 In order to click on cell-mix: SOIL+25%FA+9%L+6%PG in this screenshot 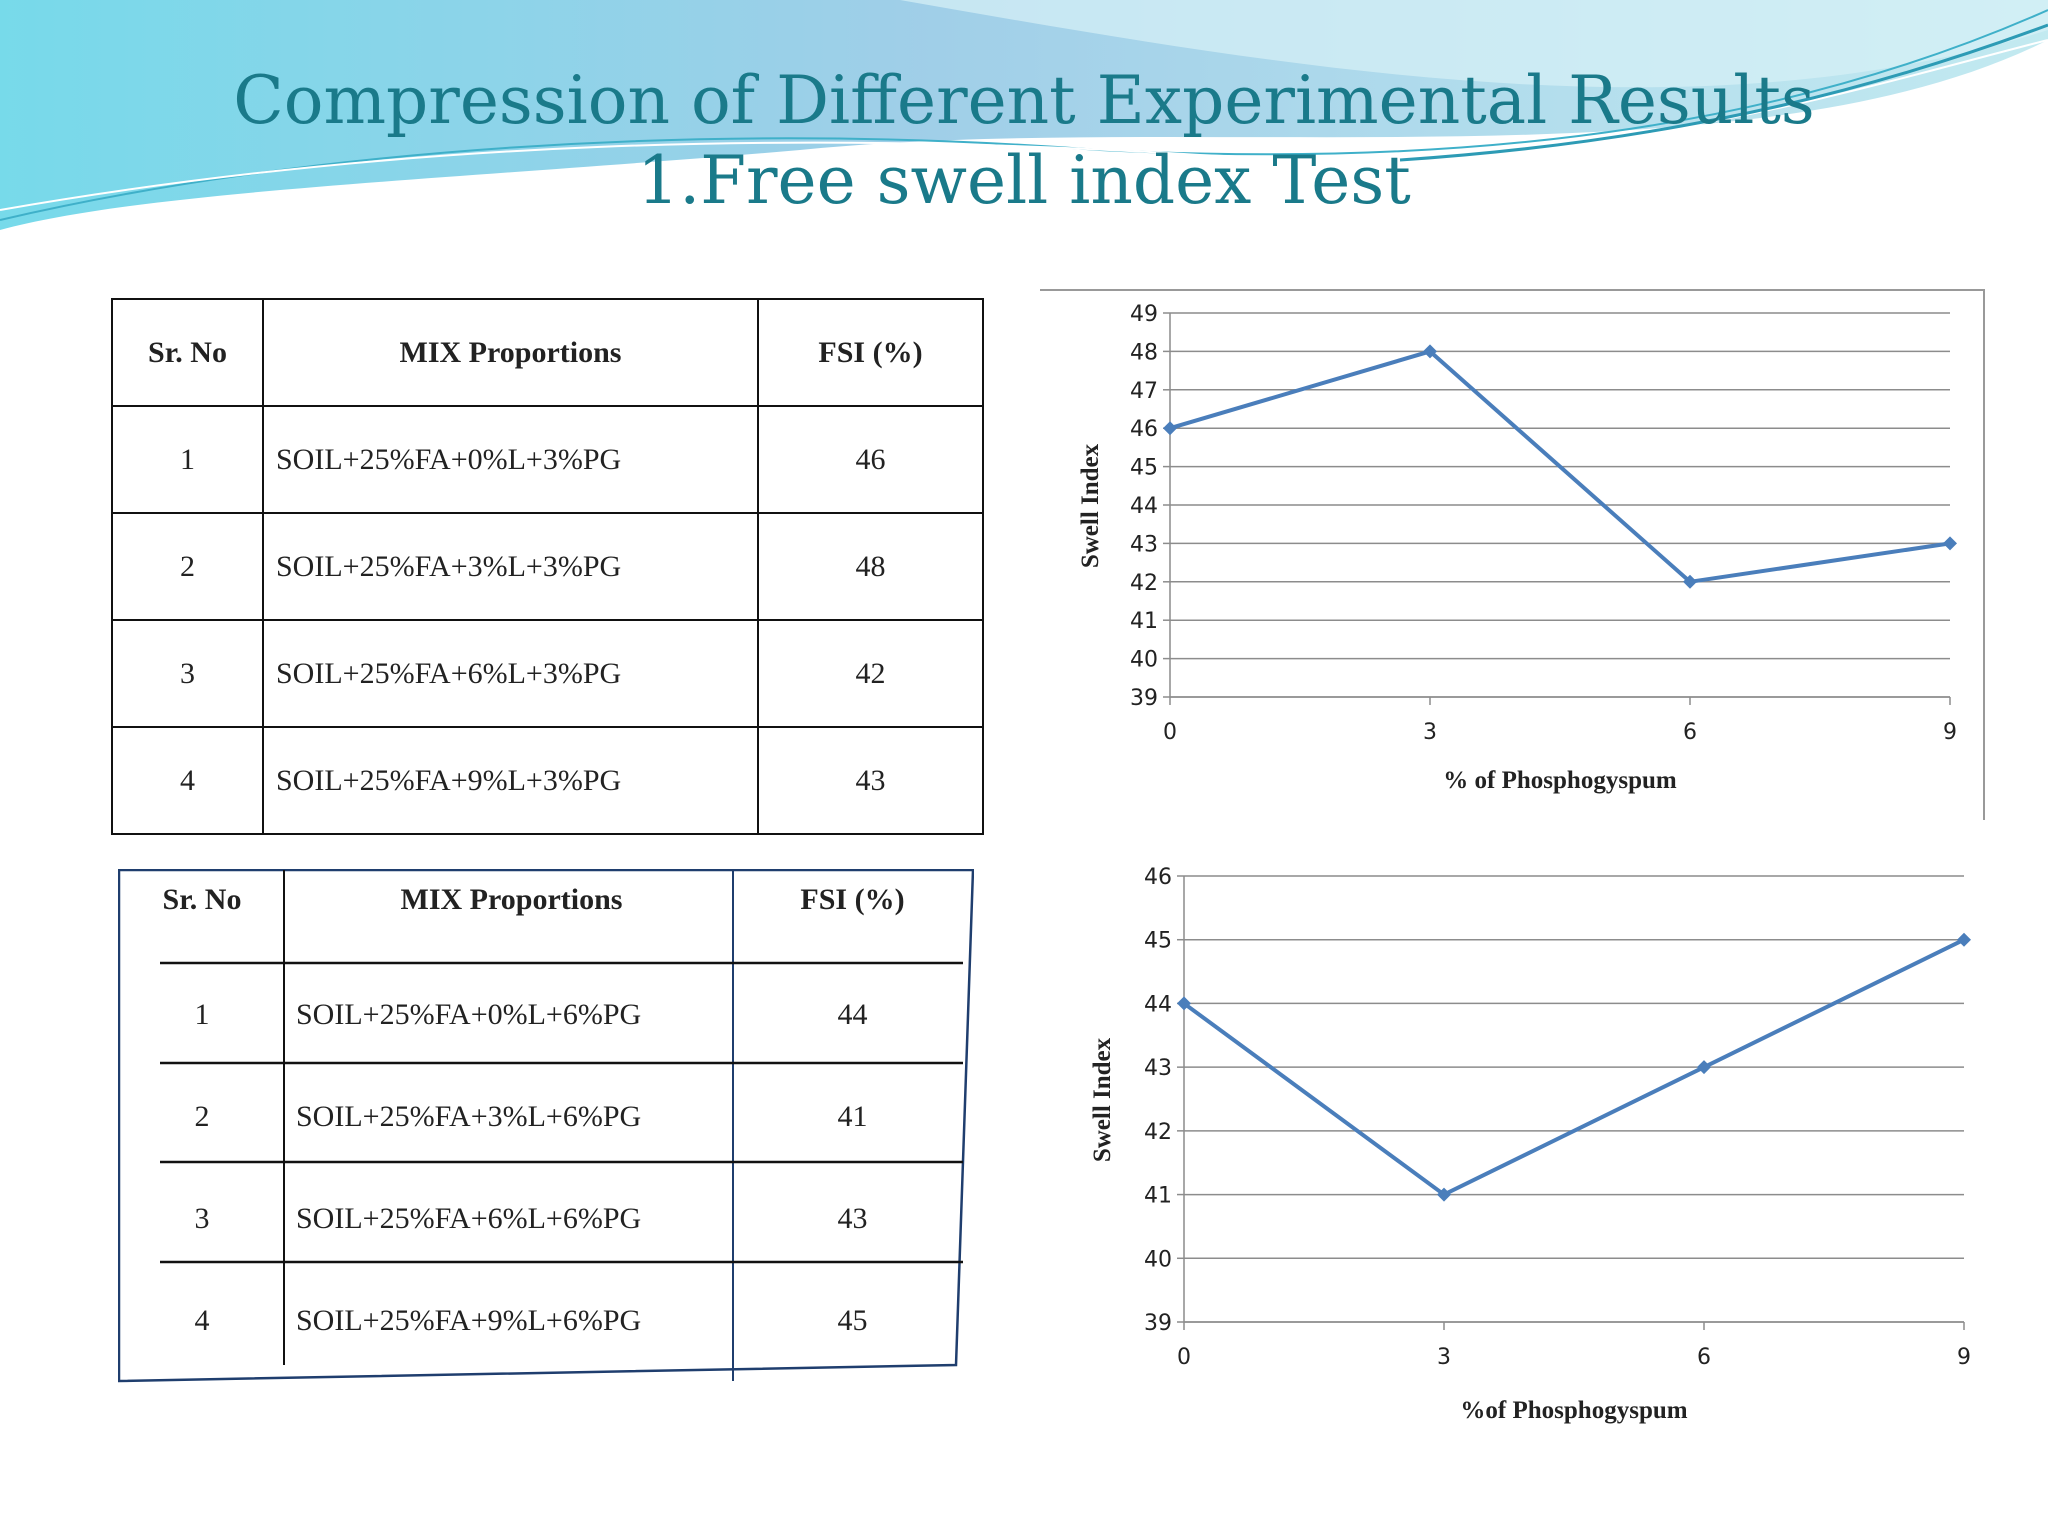, I will do `click(469, 1320)`.